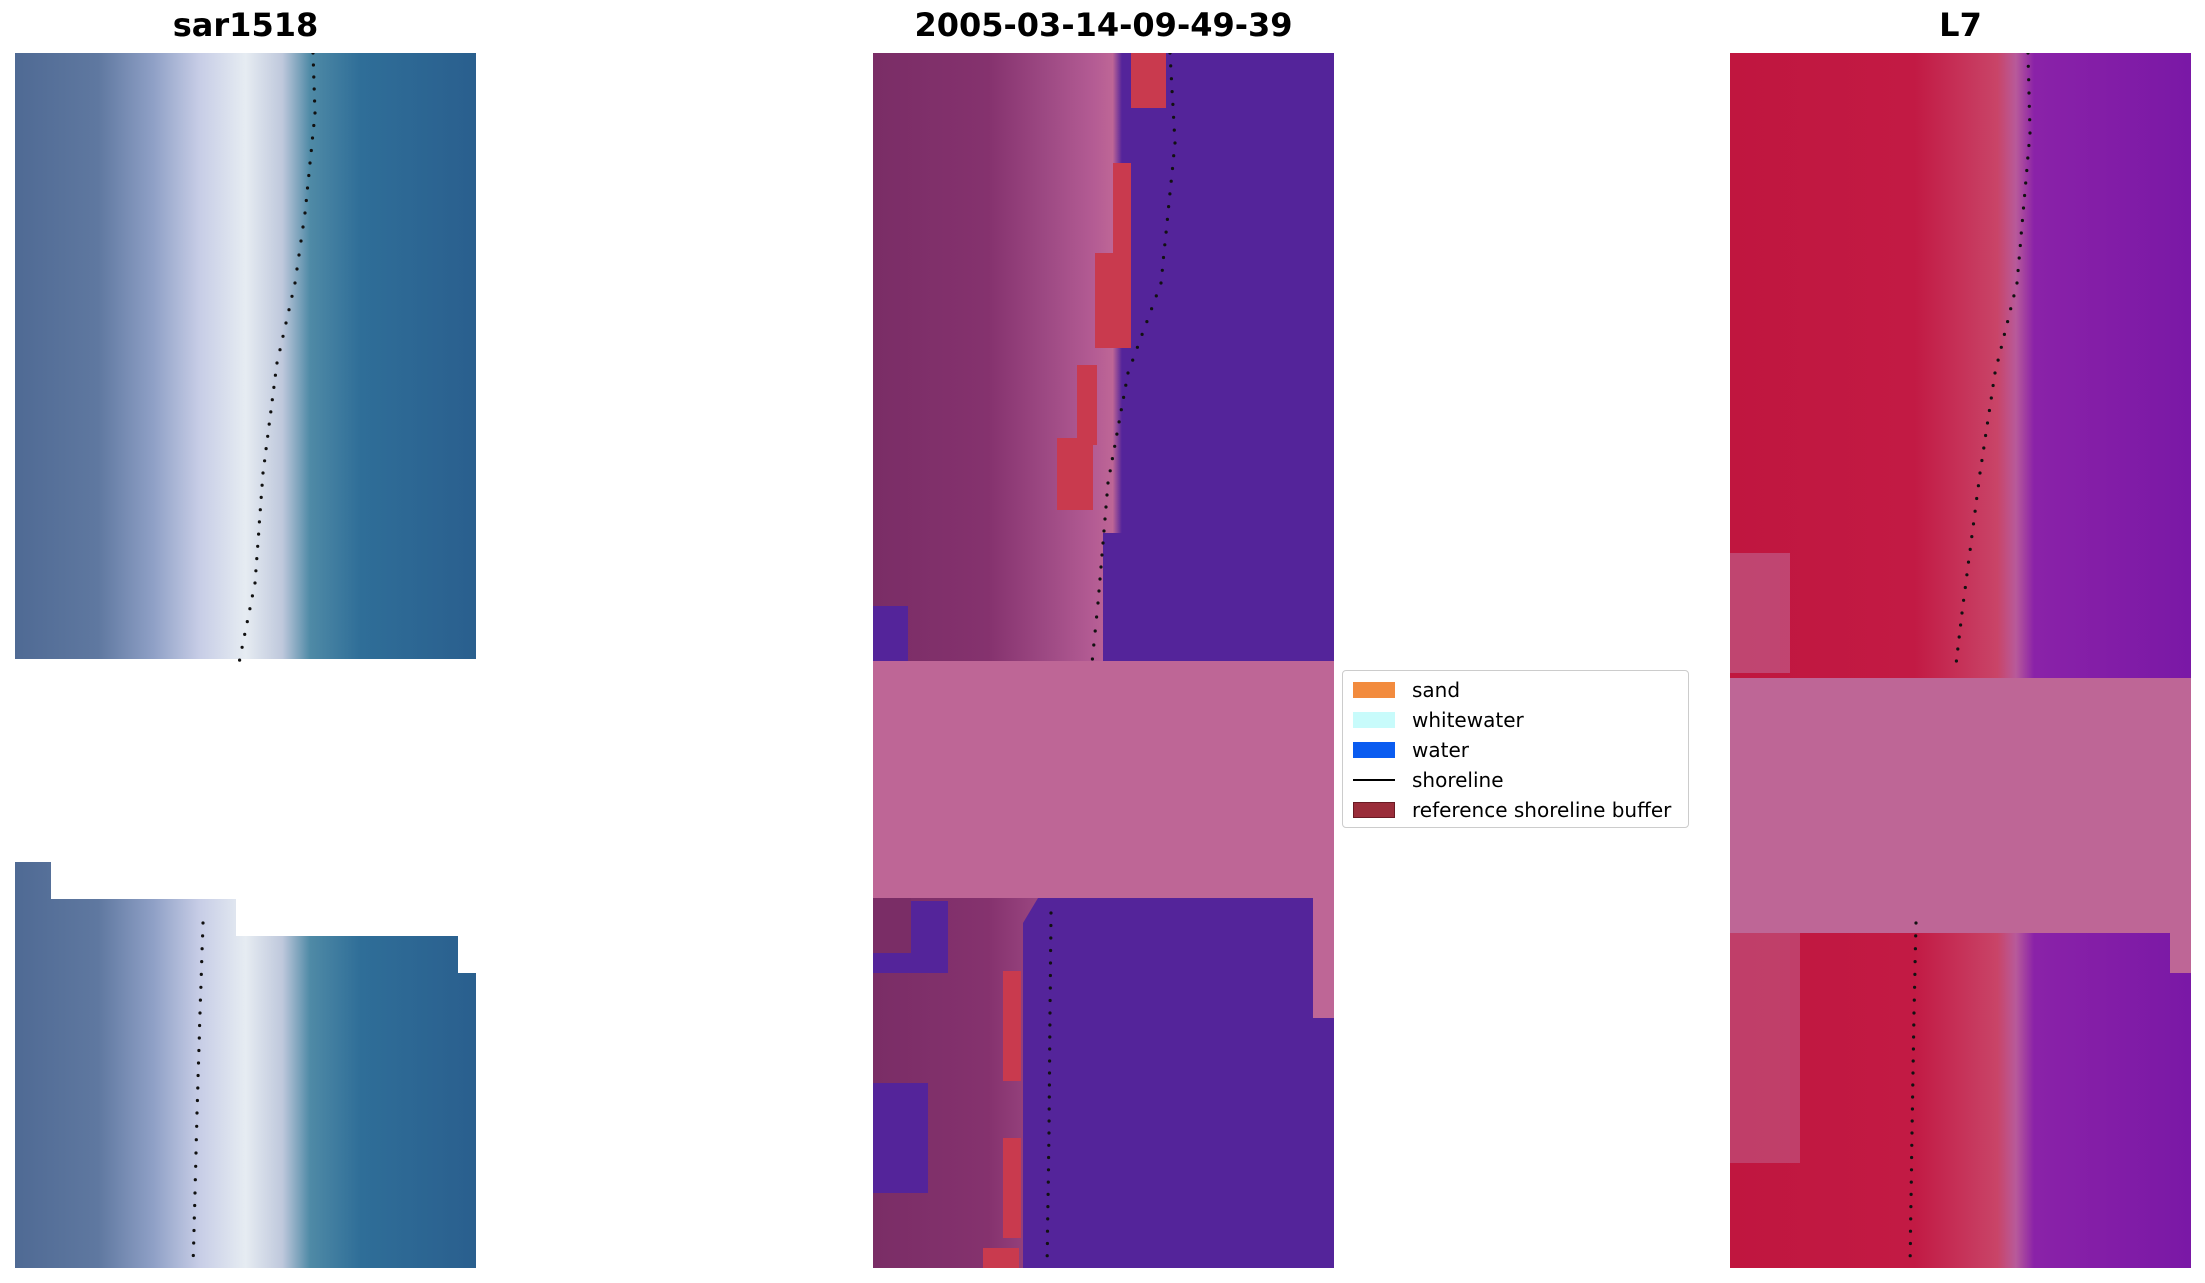 The image size is (2205, 1283). Describe the element at coordinates (1542, 810) in the screenshot. I see `legend-label-reference-buffer: reference shoreline buffer` at that location.